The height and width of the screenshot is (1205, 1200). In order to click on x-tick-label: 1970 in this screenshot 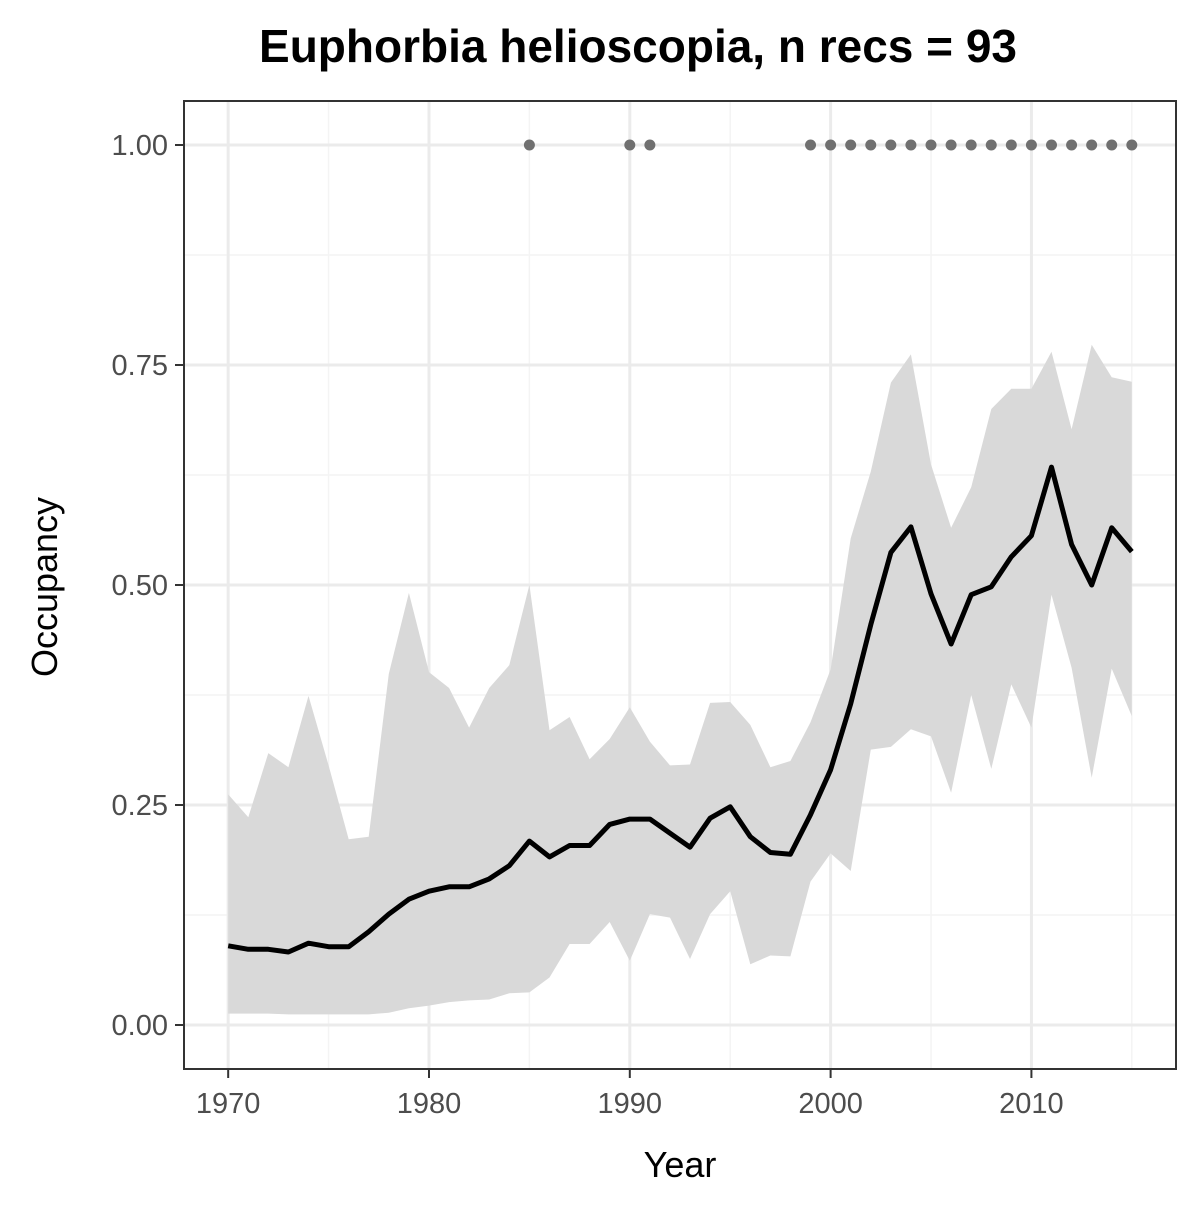, I will do `click(228, 1104)`.